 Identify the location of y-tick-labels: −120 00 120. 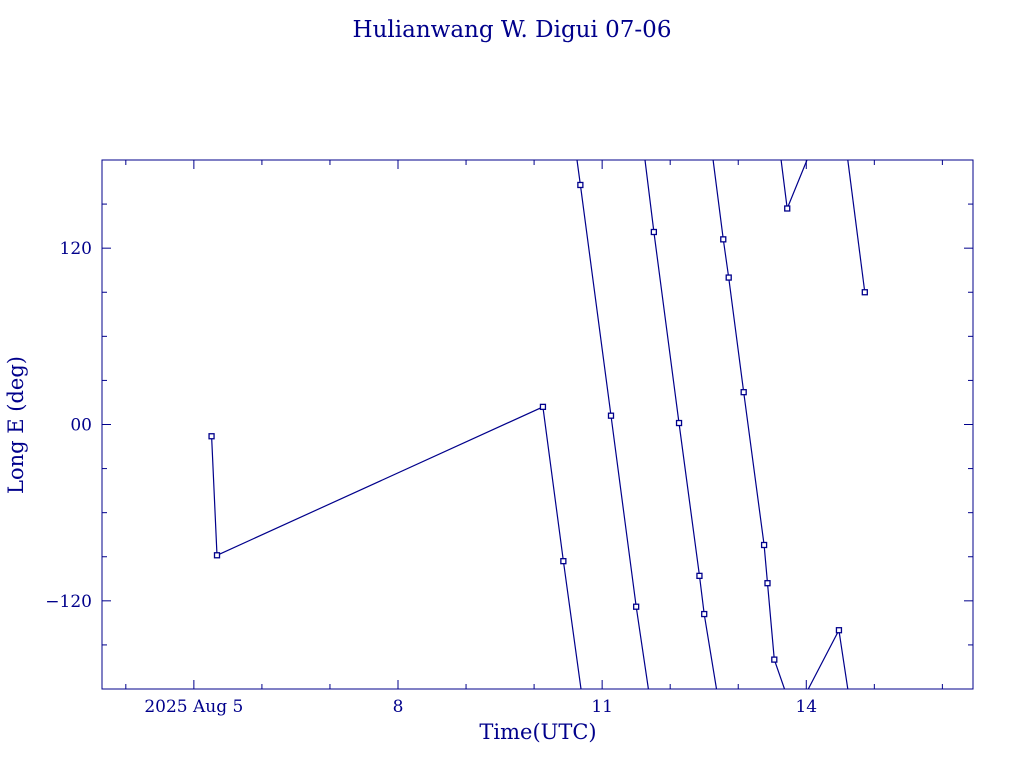
(68, 425).